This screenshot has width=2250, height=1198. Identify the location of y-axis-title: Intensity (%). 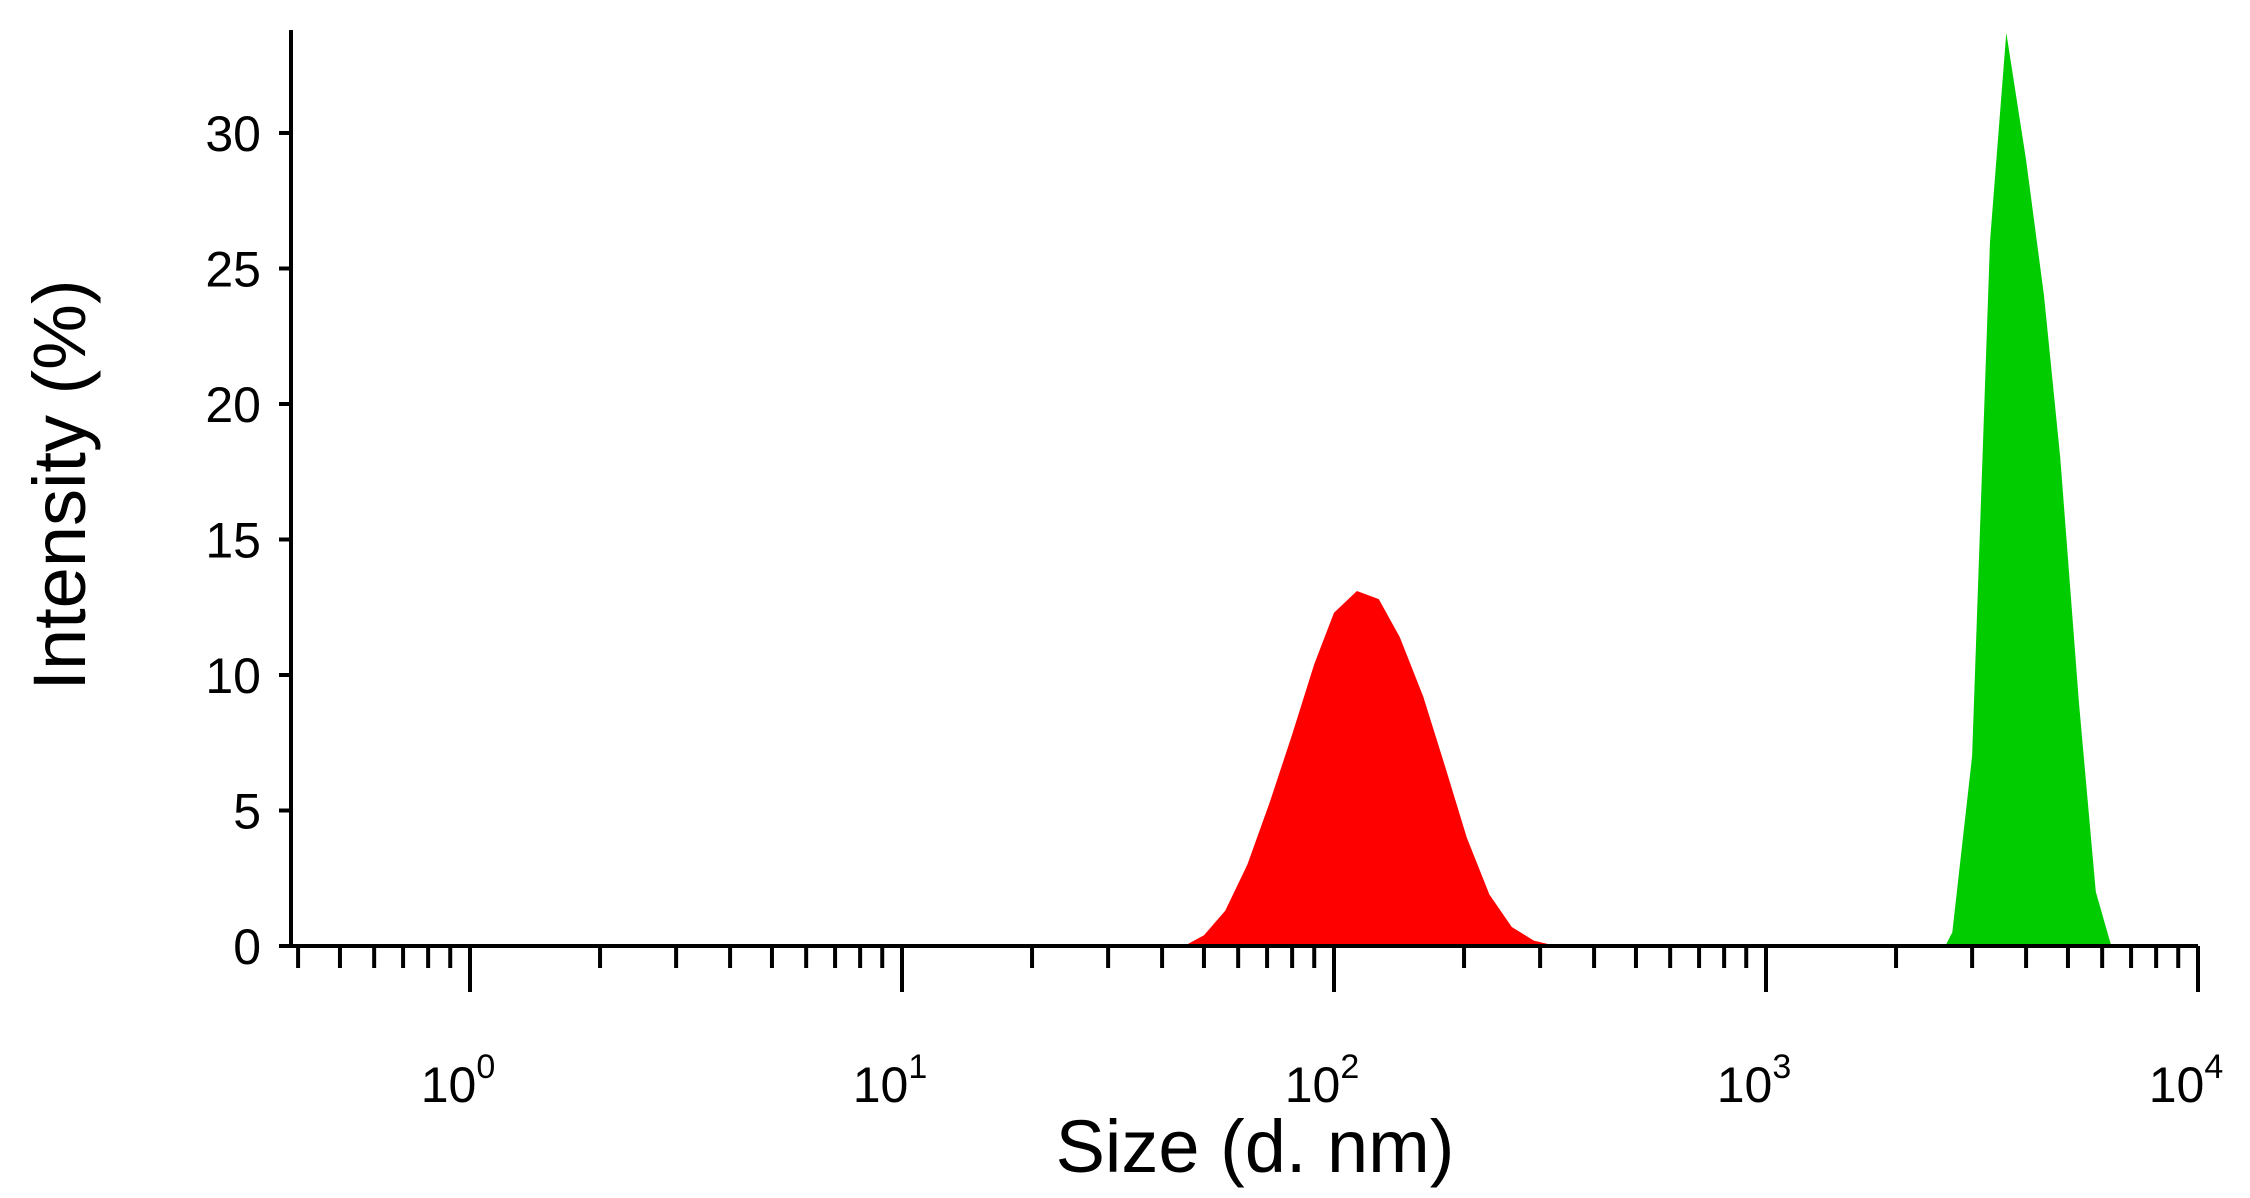
(59, 484).